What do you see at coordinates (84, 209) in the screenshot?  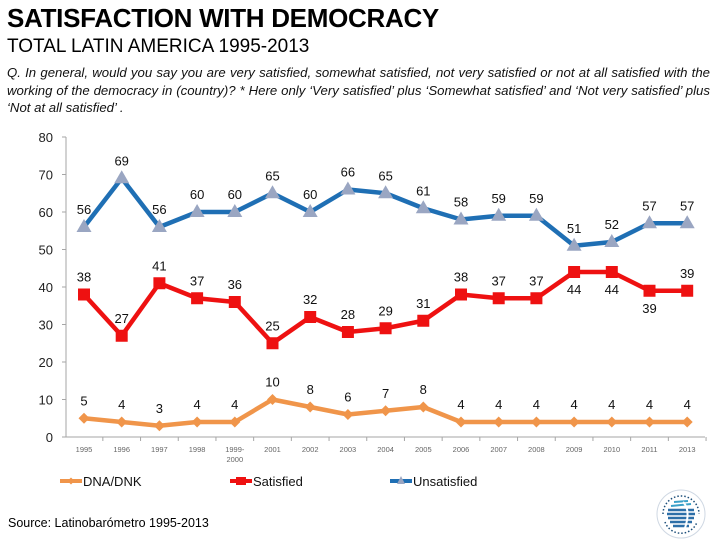 I see `data-label-unsatisfied: 56` at bounding box center [84, 209].